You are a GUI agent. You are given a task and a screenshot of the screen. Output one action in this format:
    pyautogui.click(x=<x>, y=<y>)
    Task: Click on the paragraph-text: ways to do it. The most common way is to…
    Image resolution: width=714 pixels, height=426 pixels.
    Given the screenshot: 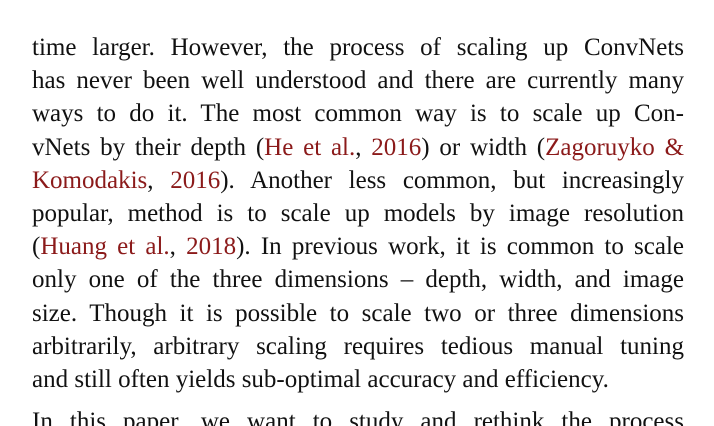 What is the action you would take?
    pyautogui.click(x=358, y=114)
    